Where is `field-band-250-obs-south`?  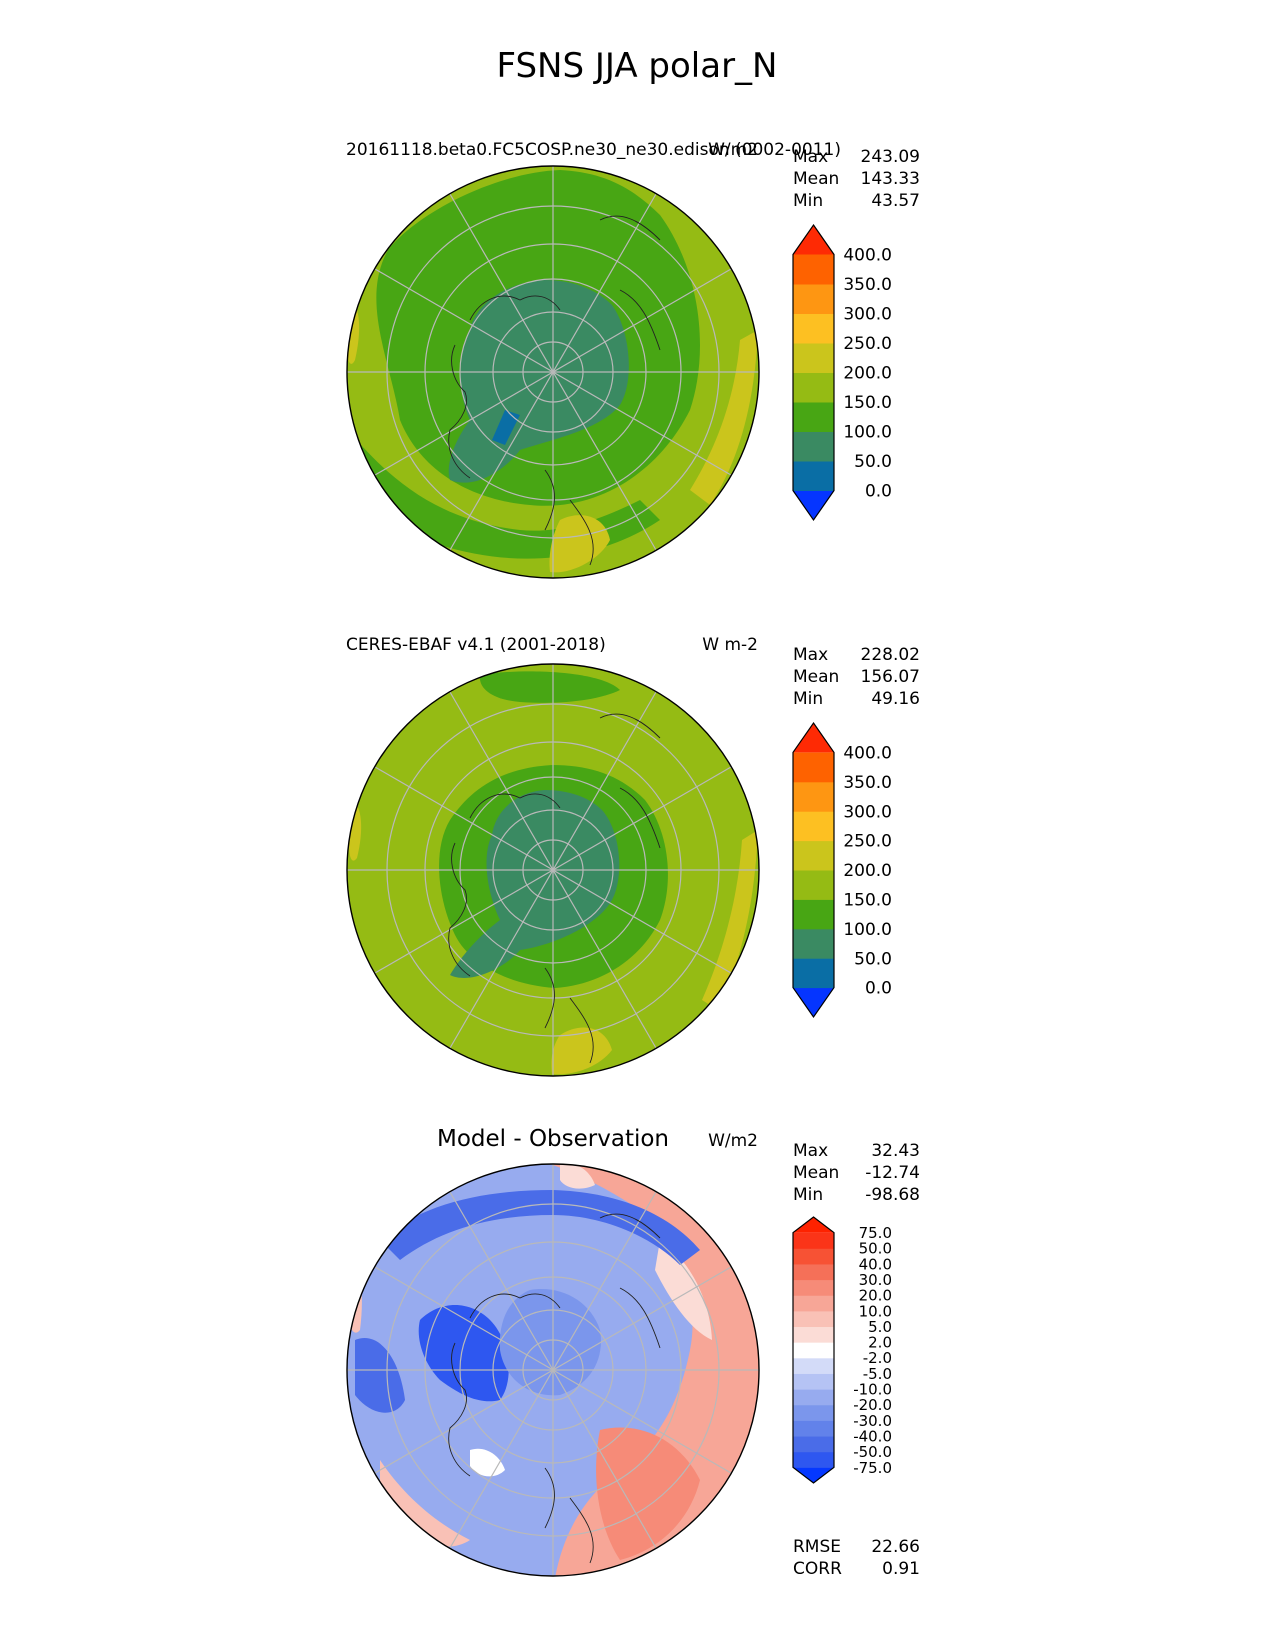 field-band-250-obs-south is located at coordinates (581, 1051).